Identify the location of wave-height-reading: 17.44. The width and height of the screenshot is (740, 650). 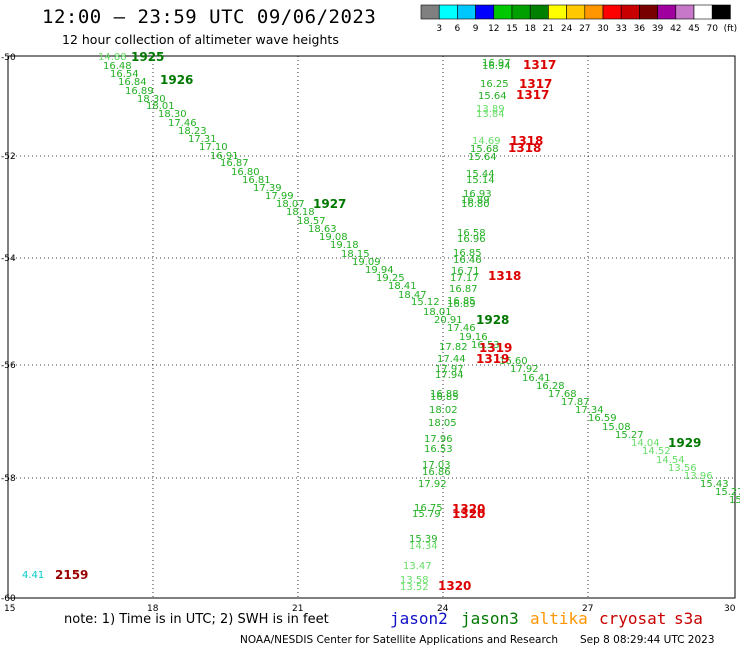
(451, 359).